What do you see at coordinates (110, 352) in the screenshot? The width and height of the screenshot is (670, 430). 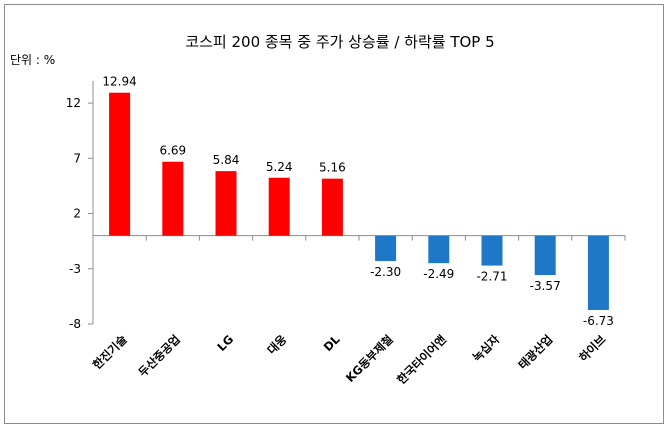 I see `category-label-1: 한진기술` at bounding box center [110, 352].